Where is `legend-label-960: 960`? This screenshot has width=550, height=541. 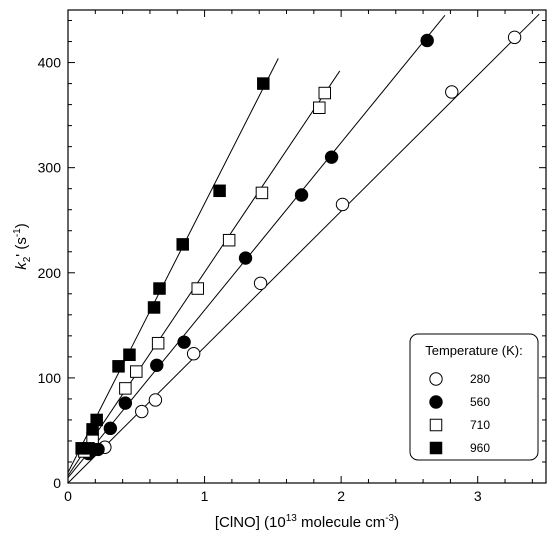 legend-label-960: 960 is located at coordinates (480, 448).